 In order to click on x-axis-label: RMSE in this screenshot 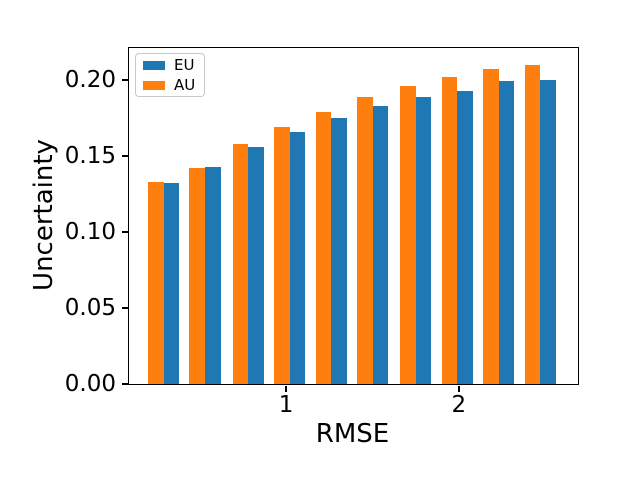, I will do `click(352, 434)`.